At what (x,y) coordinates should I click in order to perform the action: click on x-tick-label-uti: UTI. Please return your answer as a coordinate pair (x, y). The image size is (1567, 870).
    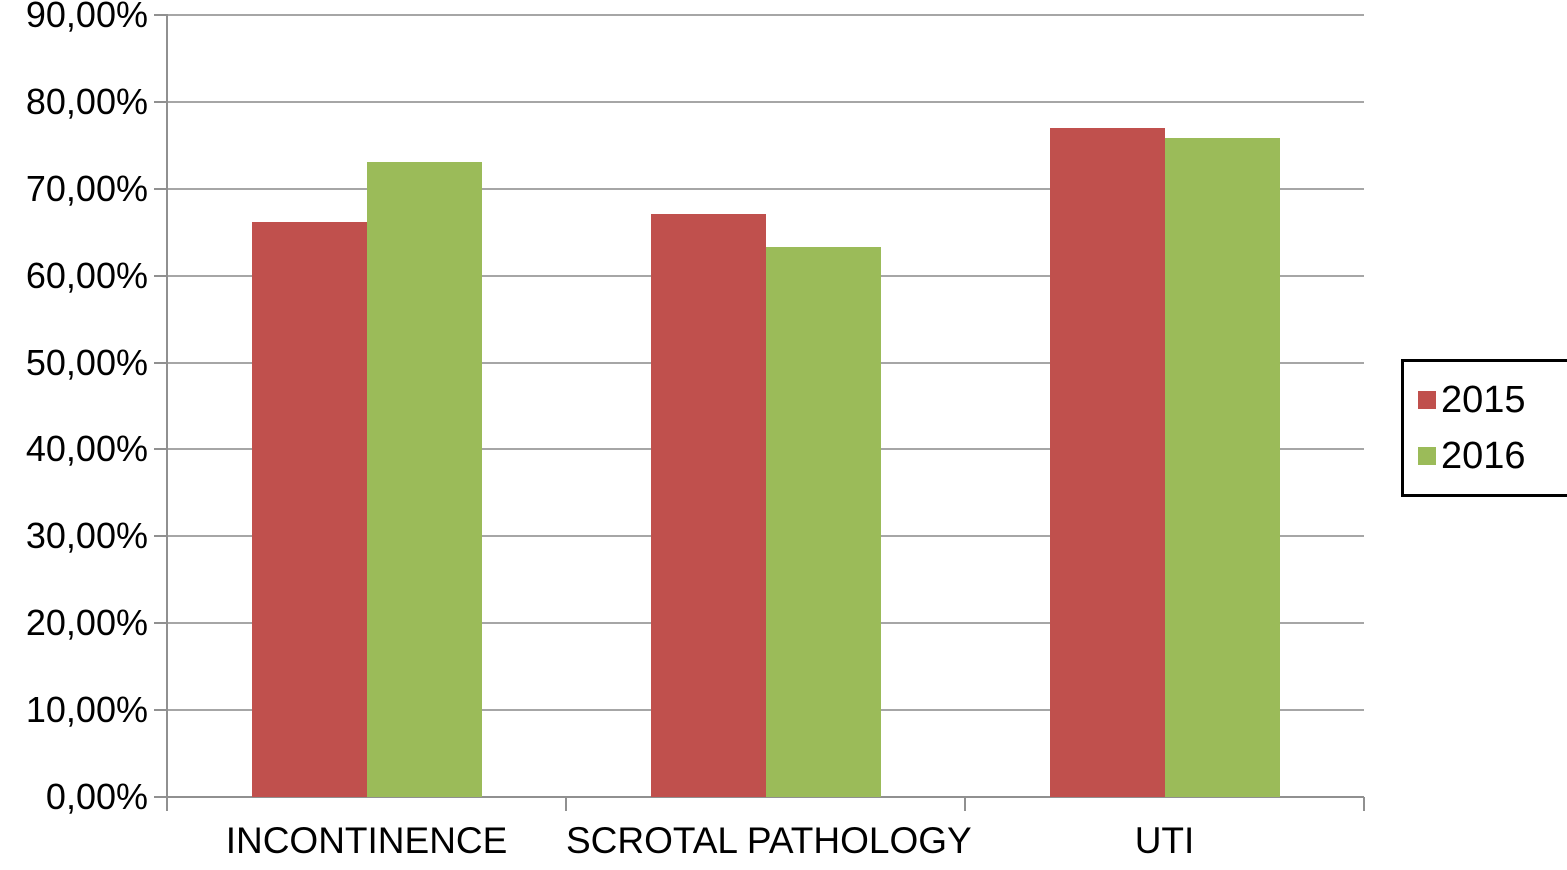
    Looking at the image, I should click on (1164, 840).